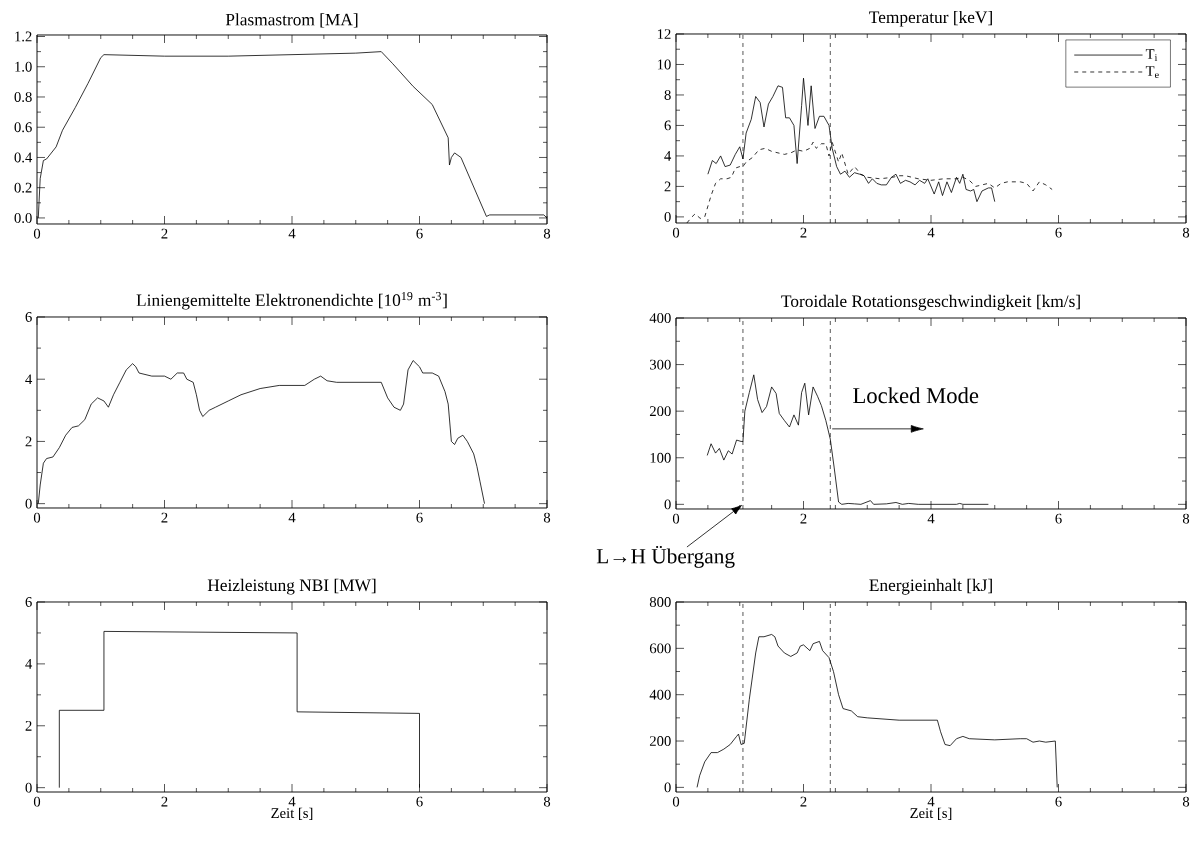  Describe the element at coordinates (23, 66) in the screenshot. I see `y-tick-label: 1.0` at that location.